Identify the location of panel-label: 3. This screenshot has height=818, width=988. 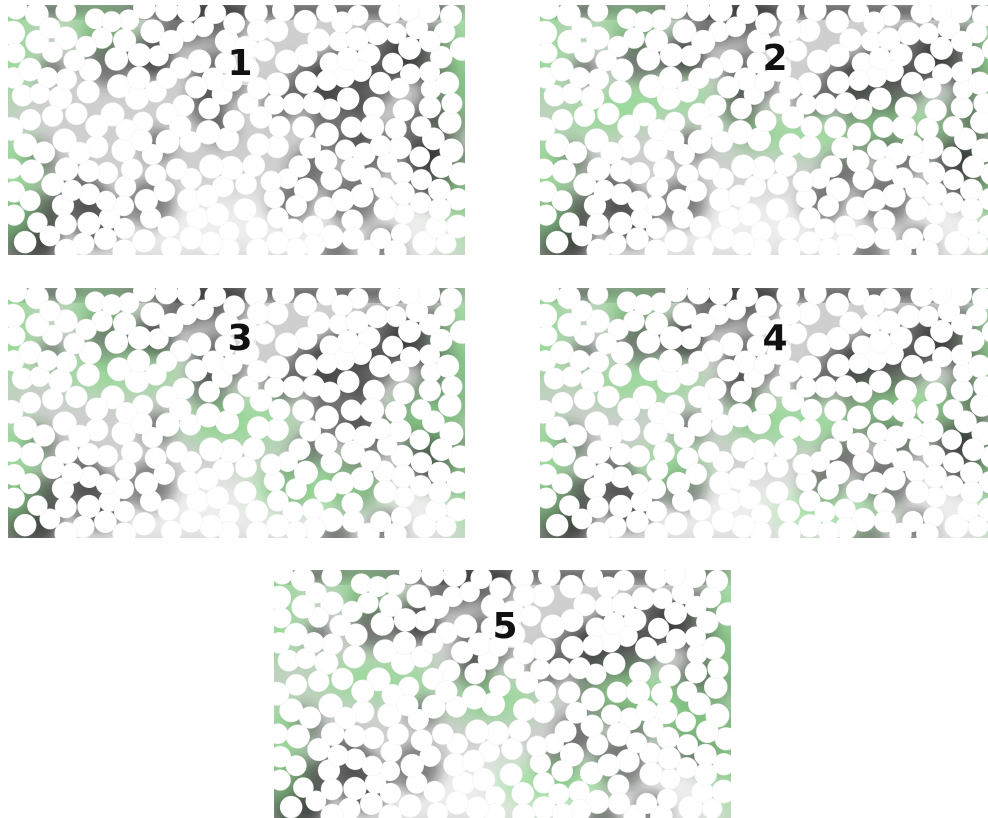
(239, 338).